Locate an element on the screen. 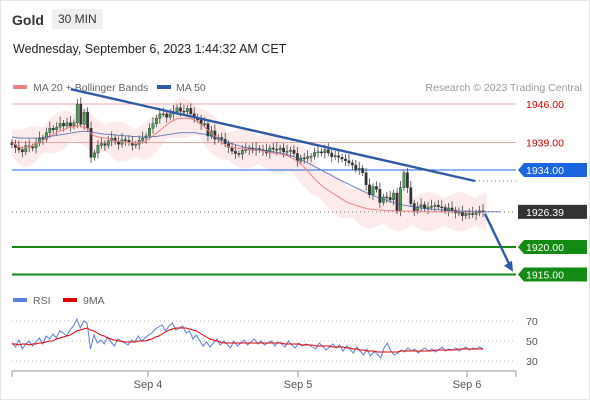  legend-swatch-rsi is located at coordinates (20, 300).